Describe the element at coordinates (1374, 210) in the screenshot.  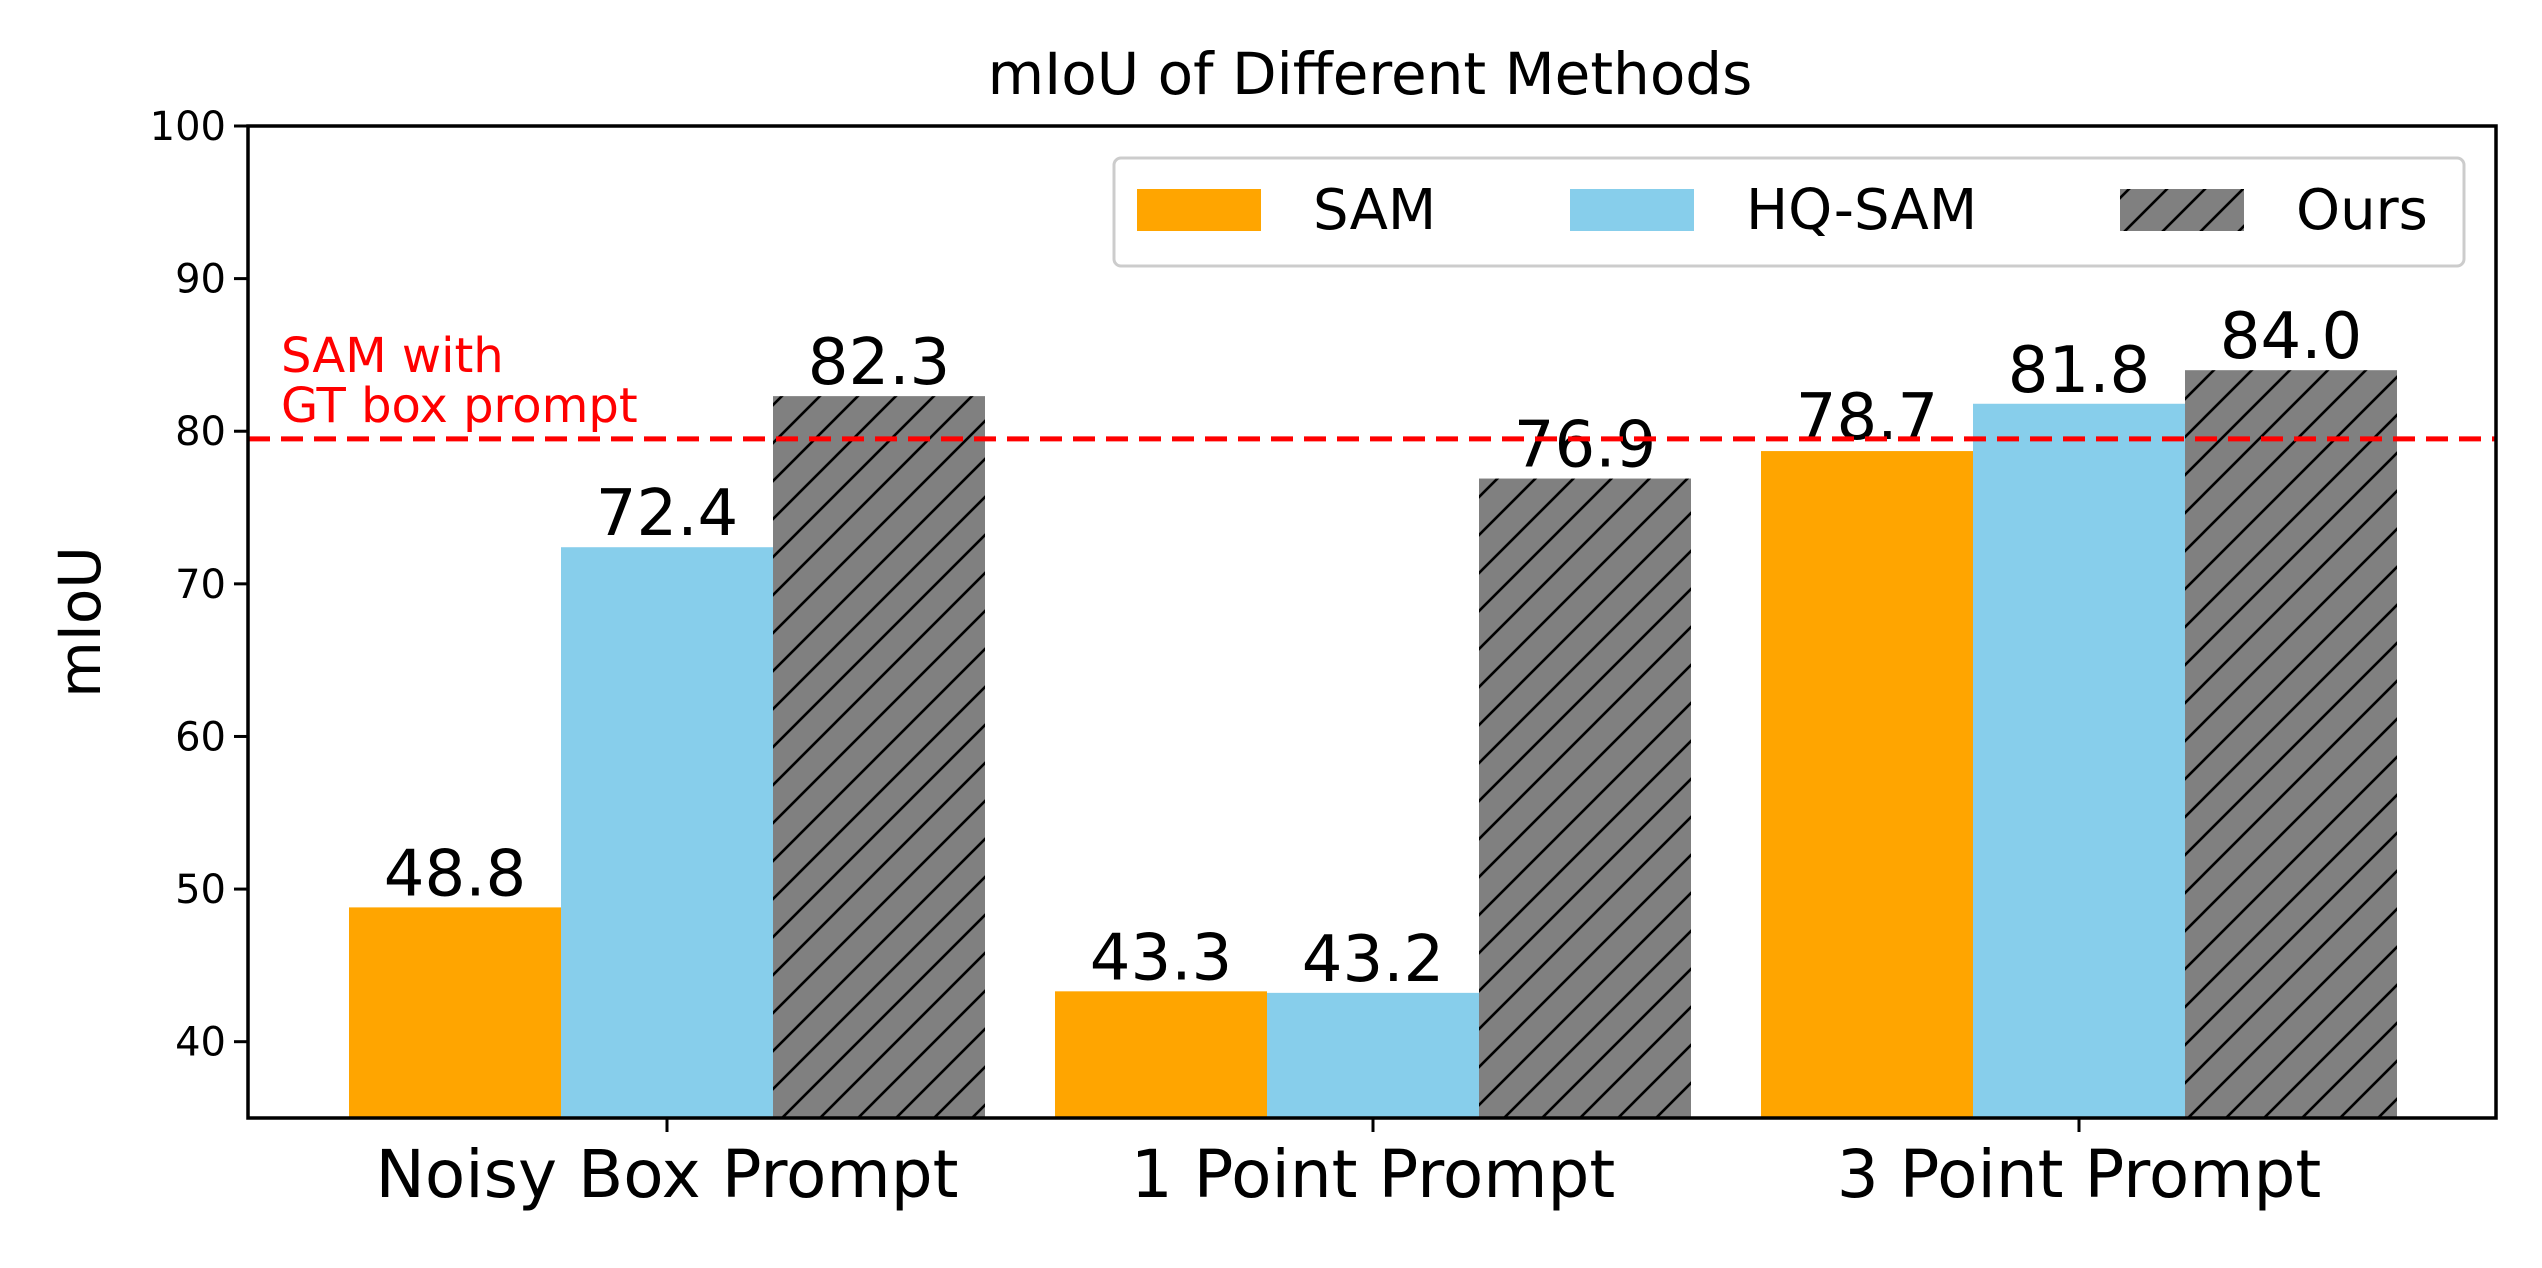
I see `legend-label: SAM` at that location.